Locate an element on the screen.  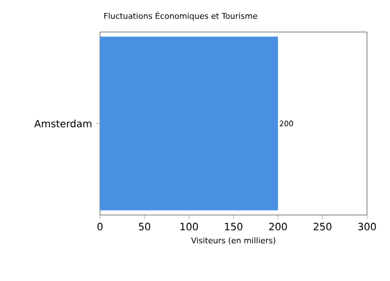
y-tick-label: Amsterdam is located at coordinates (63, 124).